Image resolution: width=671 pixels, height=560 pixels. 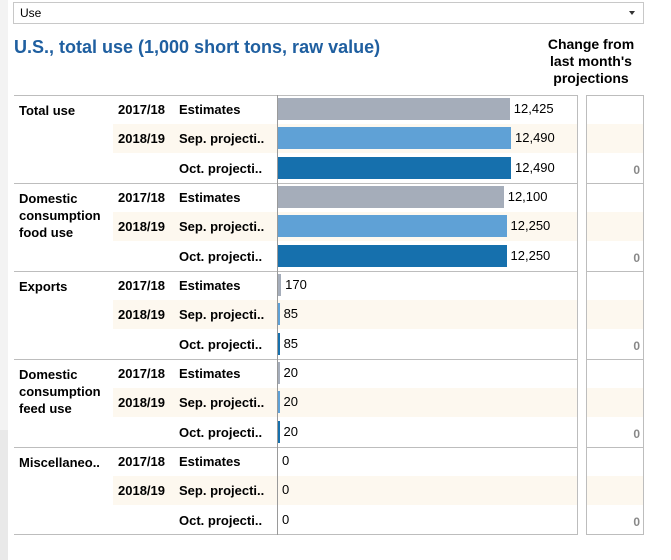 I want to click on table-row: 2018/19 Sep. projecti.. 12,490, so click(x=296, y=139).